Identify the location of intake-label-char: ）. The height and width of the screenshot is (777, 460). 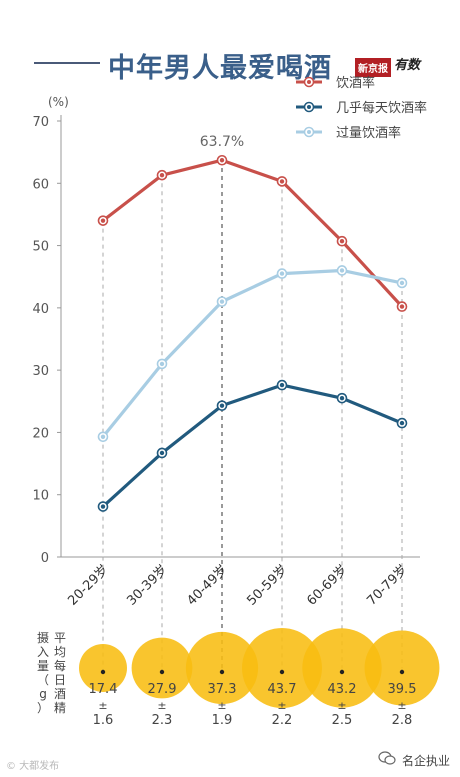
(43, 708).